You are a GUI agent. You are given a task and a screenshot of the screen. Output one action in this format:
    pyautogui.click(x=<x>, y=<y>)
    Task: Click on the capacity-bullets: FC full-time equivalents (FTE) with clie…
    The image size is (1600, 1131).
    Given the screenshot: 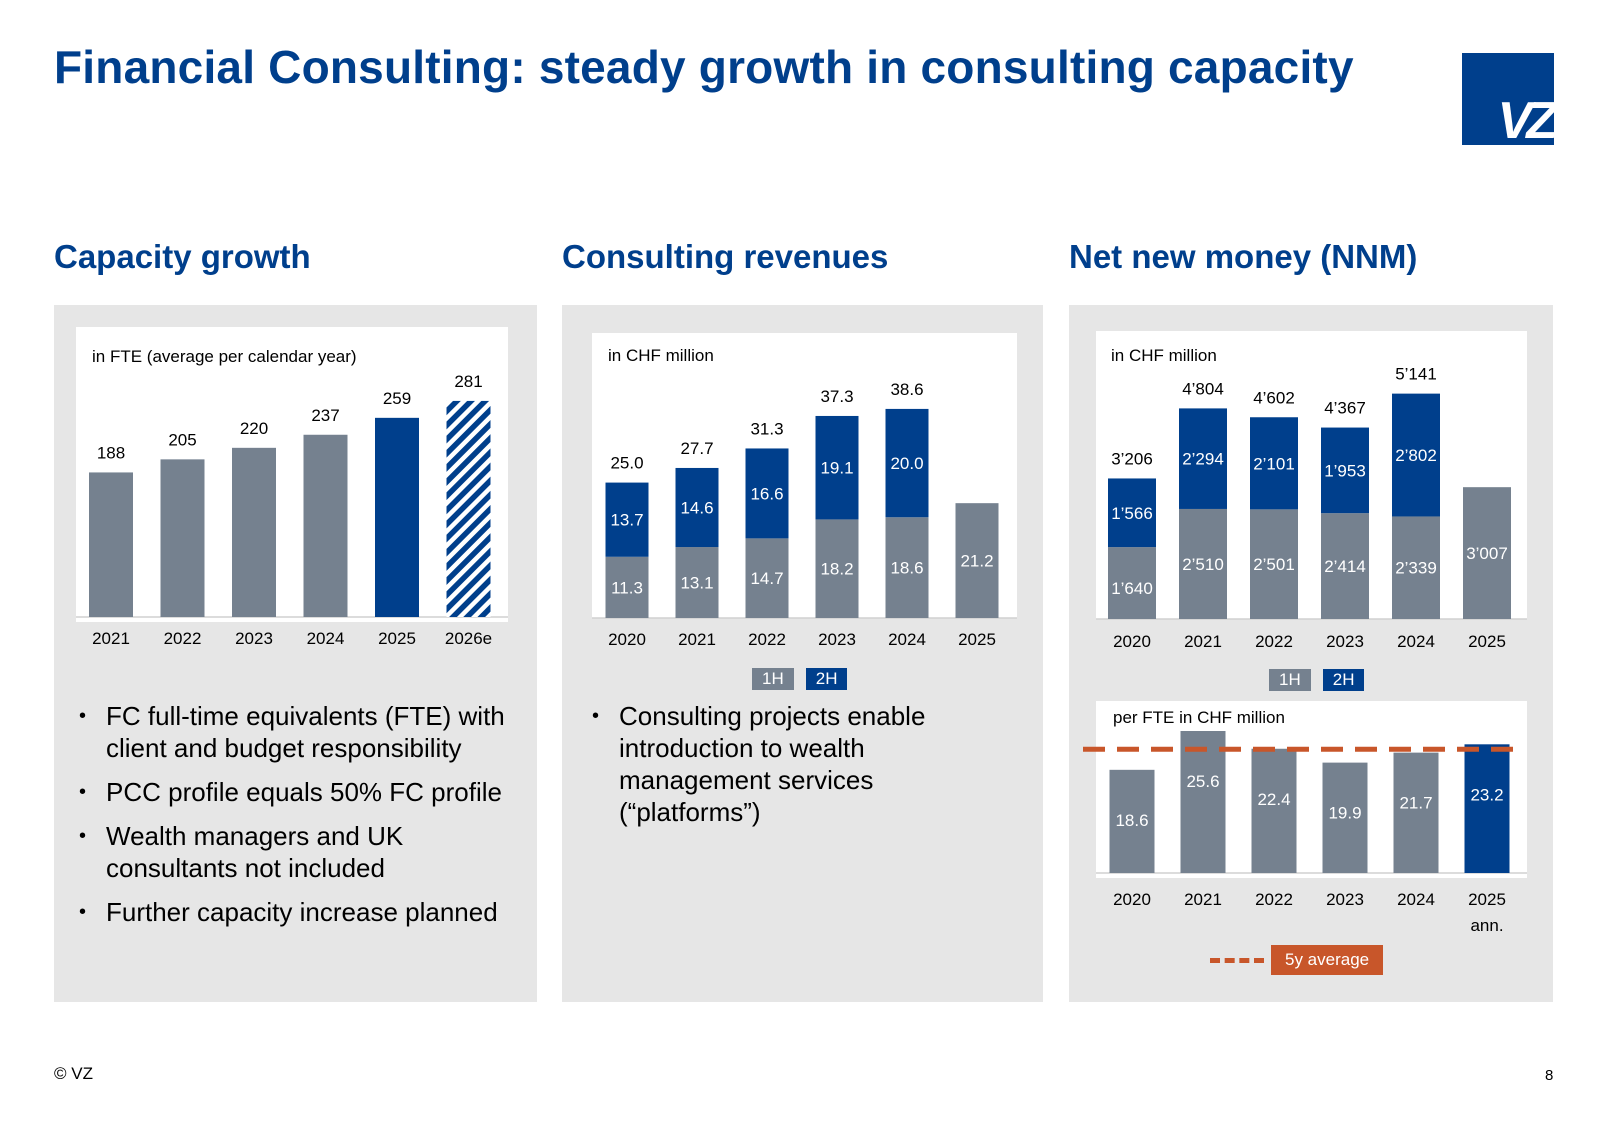 What is the action you would take?
    pyautogui.click(x=299, y=820)
    